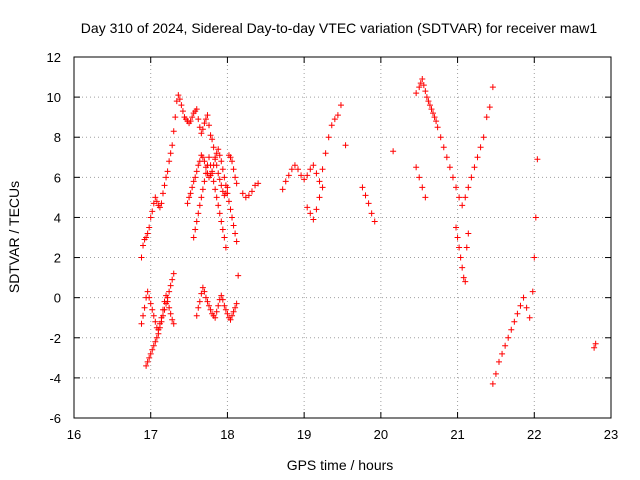 The width and height of the screenshot is (640, 480). What do you see at coordinates (14, 237) in the screenshot?
I see `y-axis-label: SDTVAR / TECUs` at bounding box center [14, 237].